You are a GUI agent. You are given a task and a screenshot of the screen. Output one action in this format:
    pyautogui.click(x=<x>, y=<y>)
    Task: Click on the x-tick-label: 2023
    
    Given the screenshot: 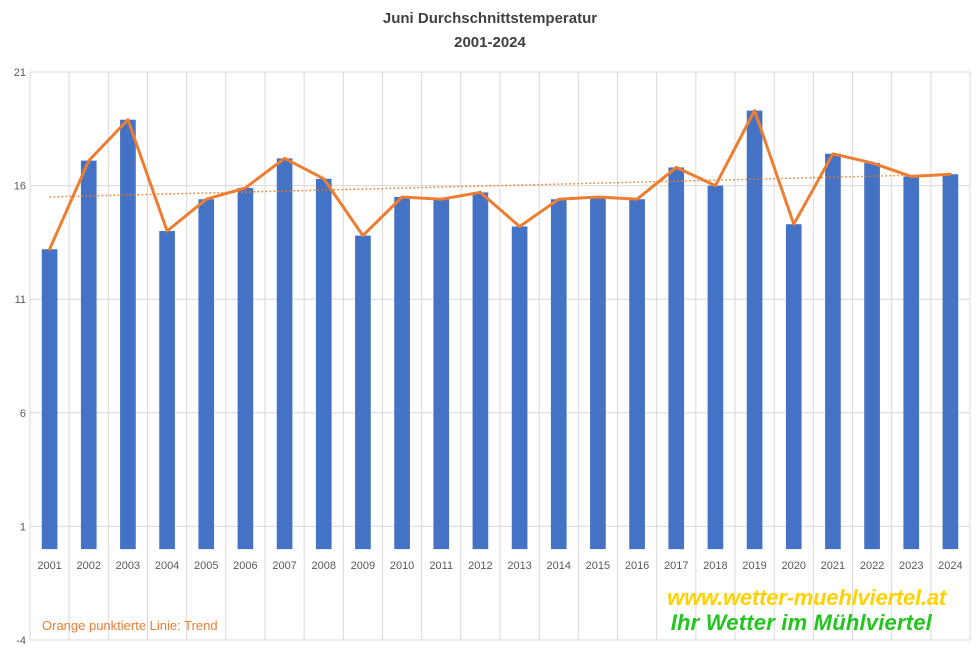 What is the action you would take?
    pyautogui.click(x=911, y=566)
    